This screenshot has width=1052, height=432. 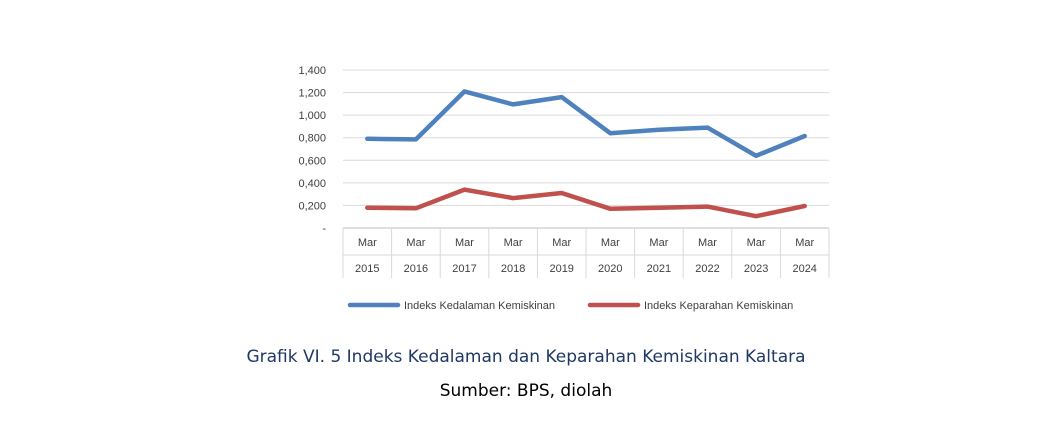 I want to click on x-tick-label-year: 2018, so click(x=513, y=269).